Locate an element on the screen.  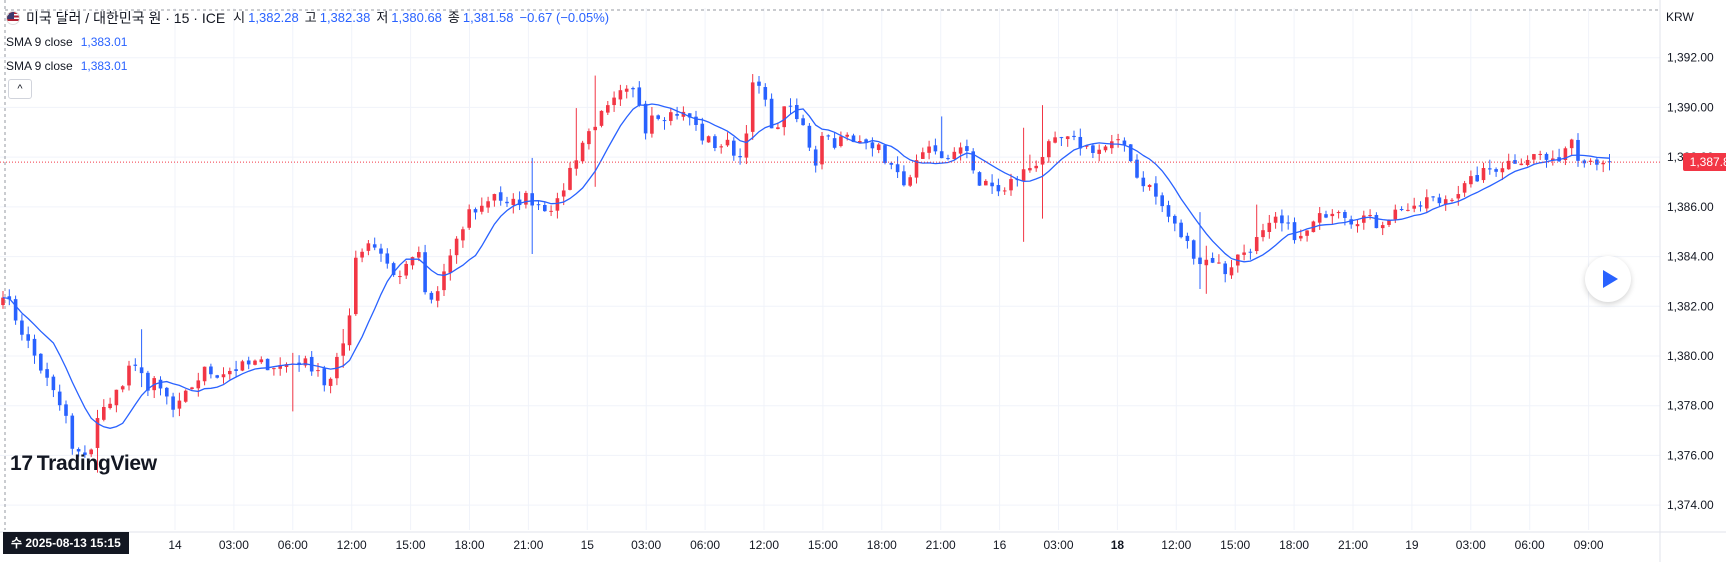
tradingview-mark-icon: 17 is located at coordinates (21, 463).